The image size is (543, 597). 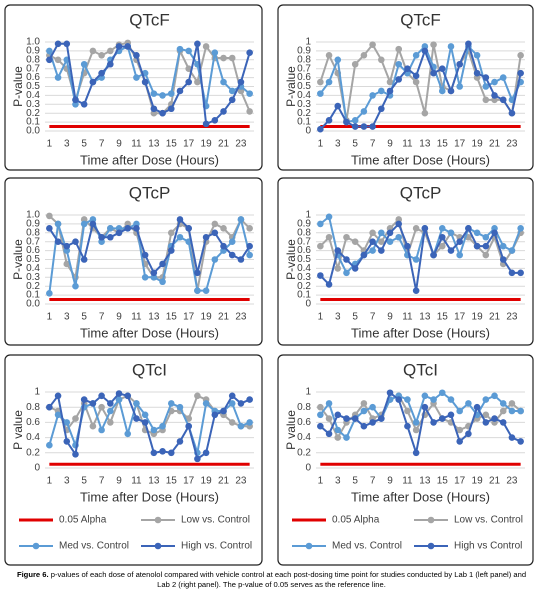 I want to click on y-tick-label: 0.7, so click(x=33, y=241).